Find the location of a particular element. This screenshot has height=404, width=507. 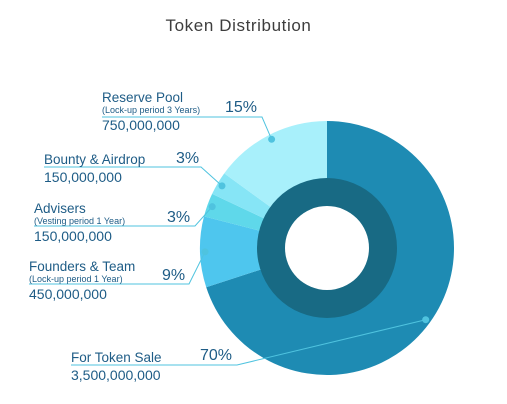

legend-note-advisers: (Vesting period 1 Year) is located at coordinates (80, 221).